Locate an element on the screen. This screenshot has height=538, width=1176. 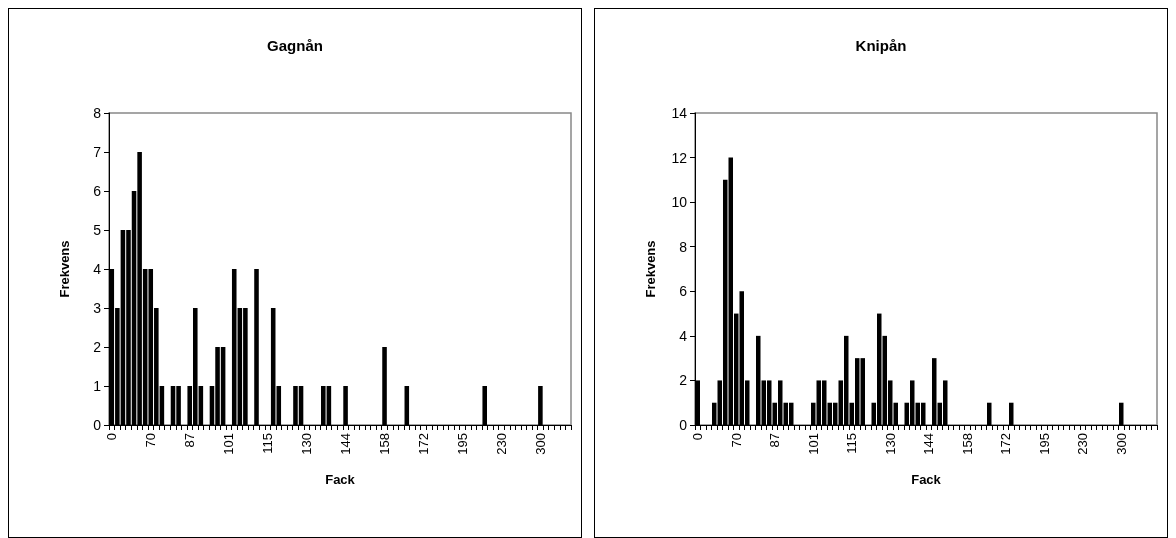
y-tick-label: 7 is located at coordinates (97, 152).